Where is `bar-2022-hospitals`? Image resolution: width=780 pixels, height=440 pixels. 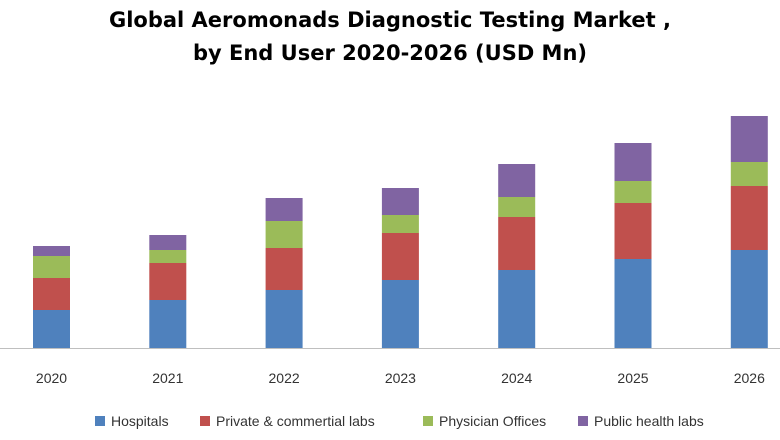 bar-2022-hospitals is located at coordinates (284, 319).